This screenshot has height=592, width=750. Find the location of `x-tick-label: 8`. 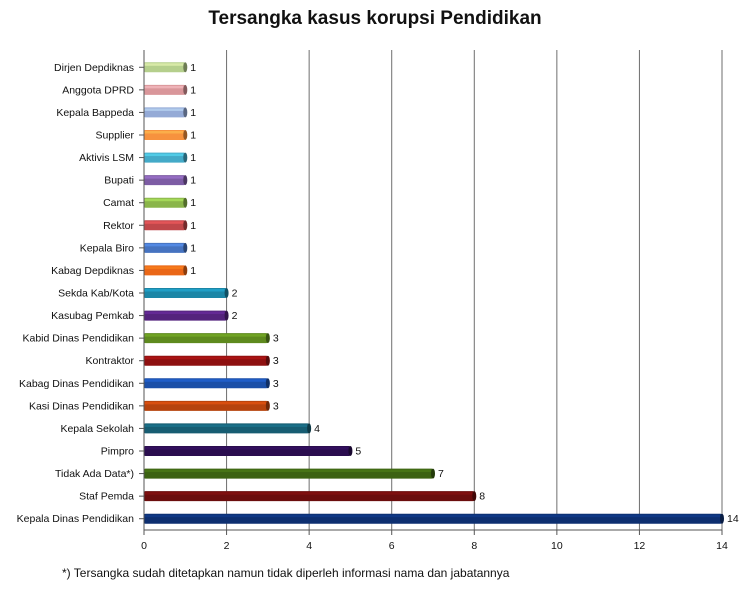

x-tick-label: 8 is located at coordinates (474, 546).